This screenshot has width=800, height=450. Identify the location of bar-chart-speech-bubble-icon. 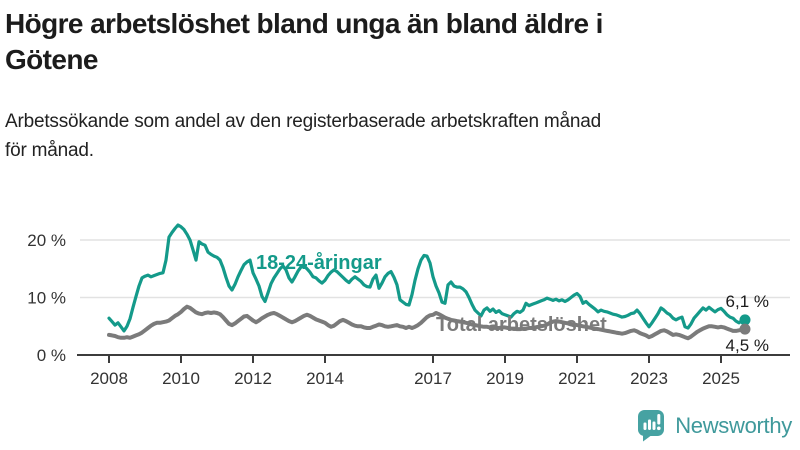
(651, 426).